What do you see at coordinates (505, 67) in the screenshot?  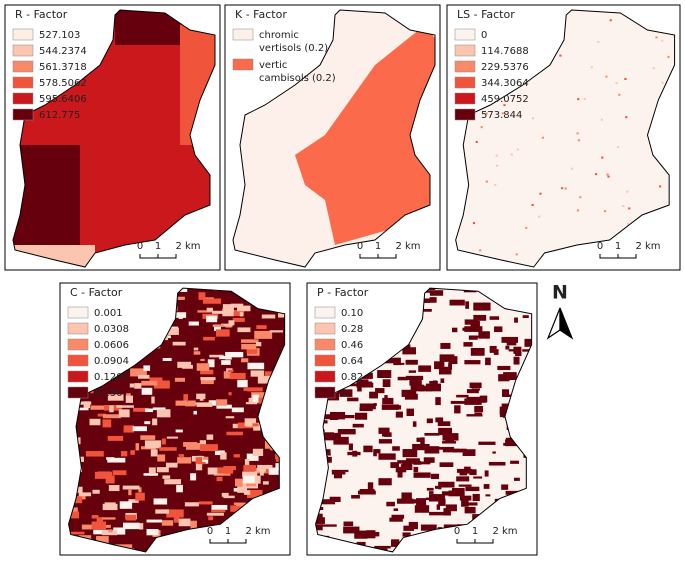 I see `legend-label: 229.5376` at bounding box center [505, 67].